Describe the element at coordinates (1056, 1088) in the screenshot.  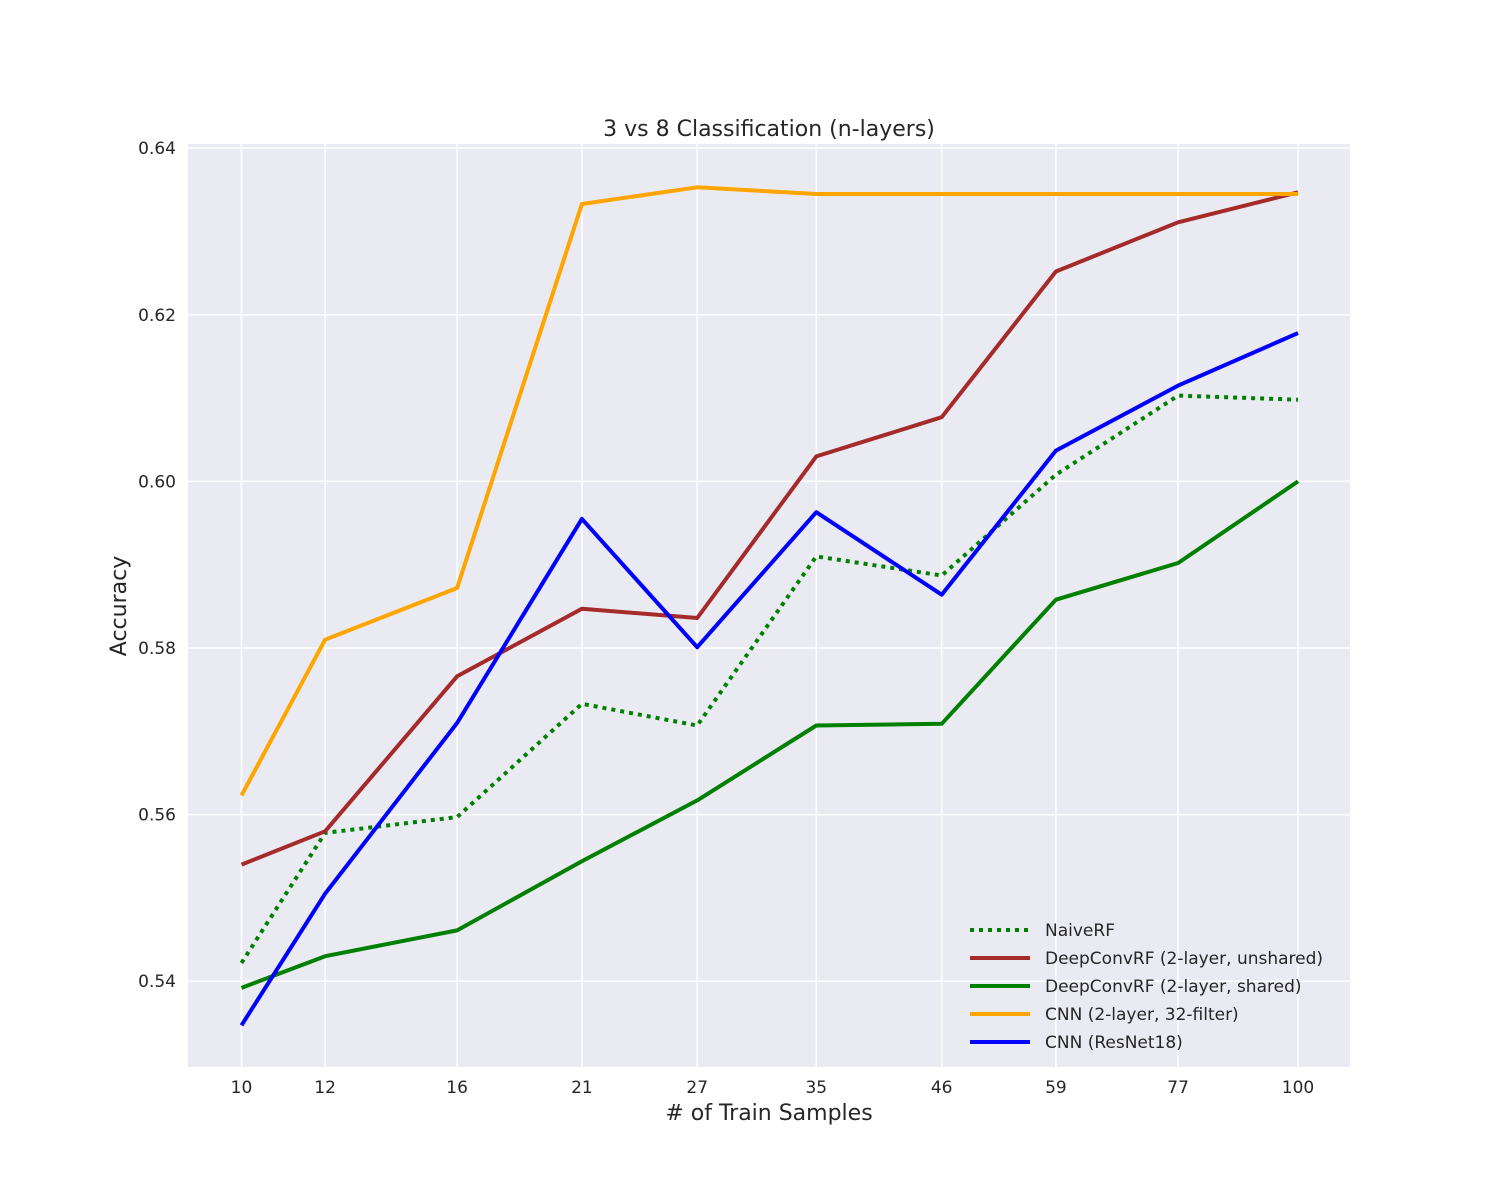
I see `x-tick-label: 59` at that location.